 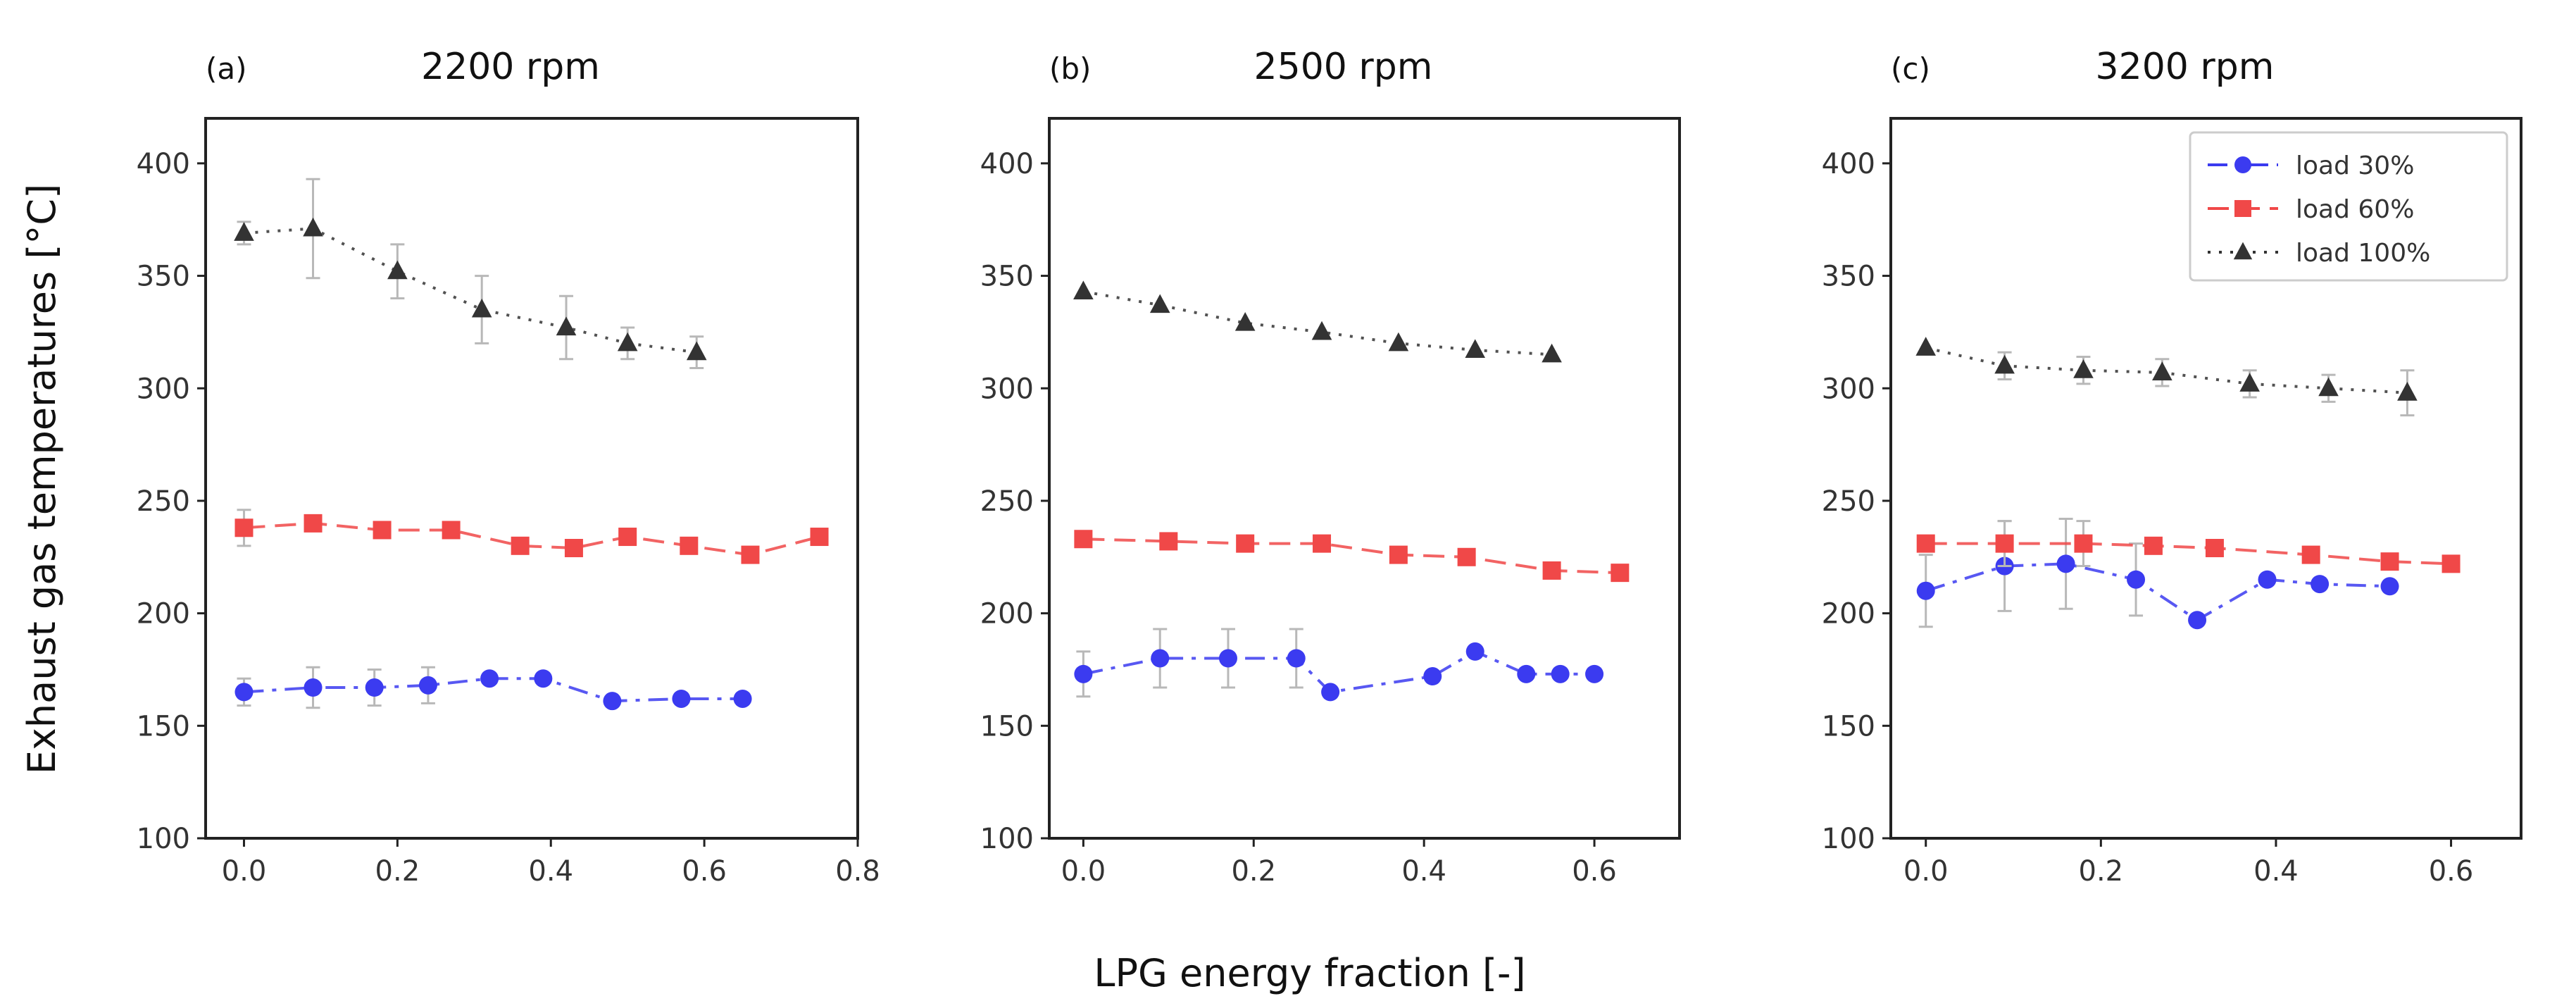 What do you see at coordinates (2355, 210) in the screenshot?
I see `legend-label: load 60%` at bounding box center [2355, 210].